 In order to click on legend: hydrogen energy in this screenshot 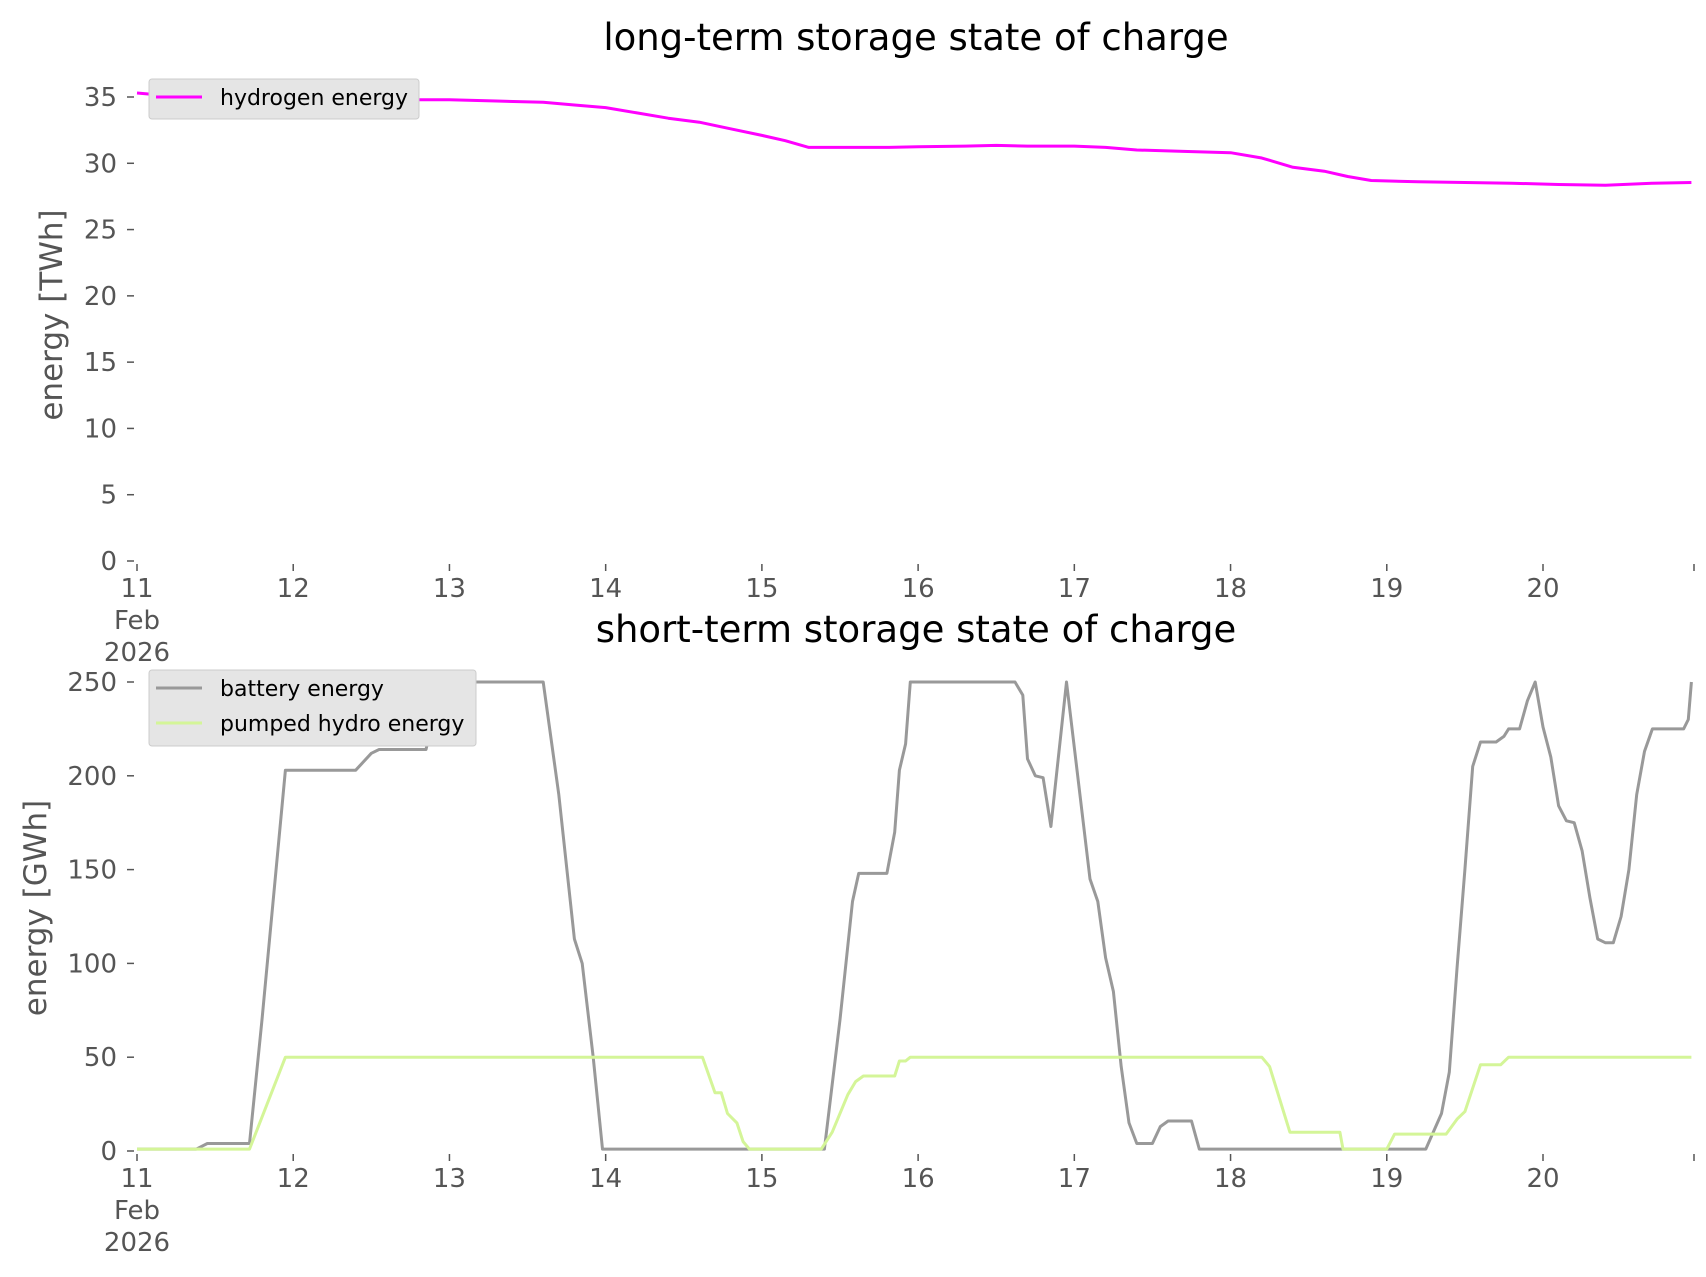, I will do `click(284, 99)`.